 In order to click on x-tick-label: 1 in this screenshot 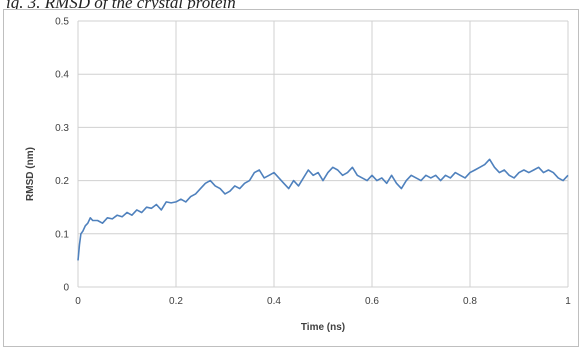, I will do `click(568, 301)`.